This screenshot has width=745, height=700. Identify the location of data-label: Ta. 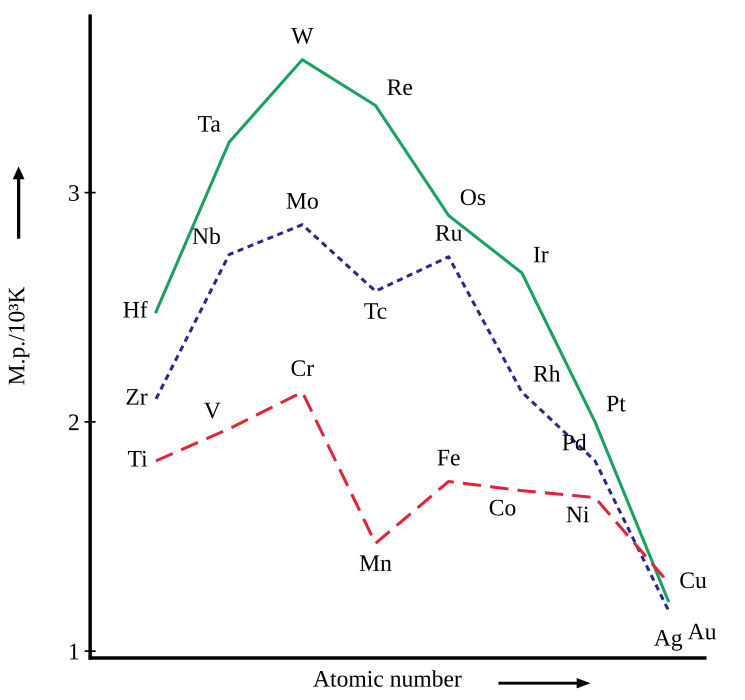
(209, 124).